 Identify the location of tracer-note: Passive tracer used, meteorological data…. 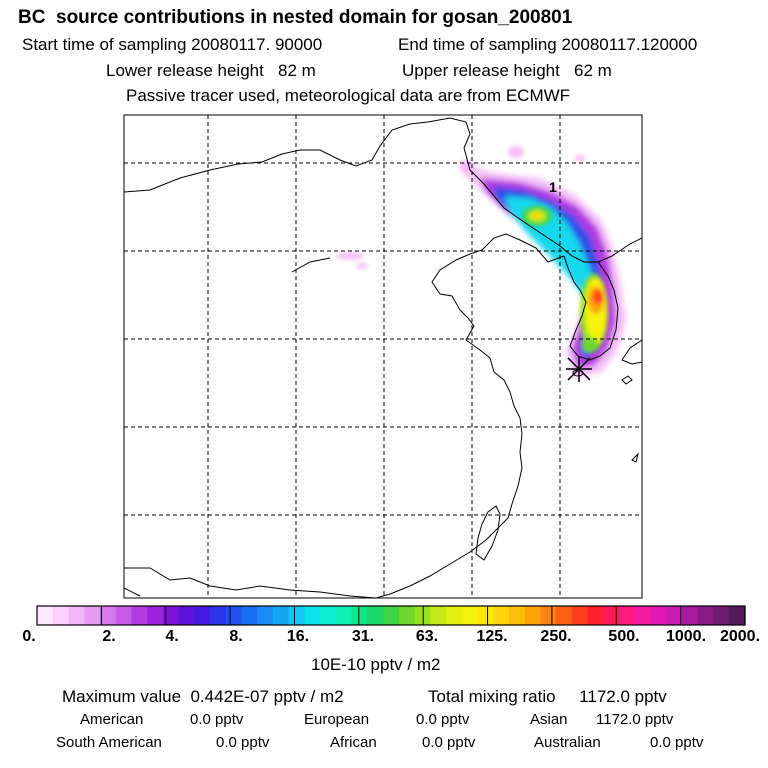
(348, 95).